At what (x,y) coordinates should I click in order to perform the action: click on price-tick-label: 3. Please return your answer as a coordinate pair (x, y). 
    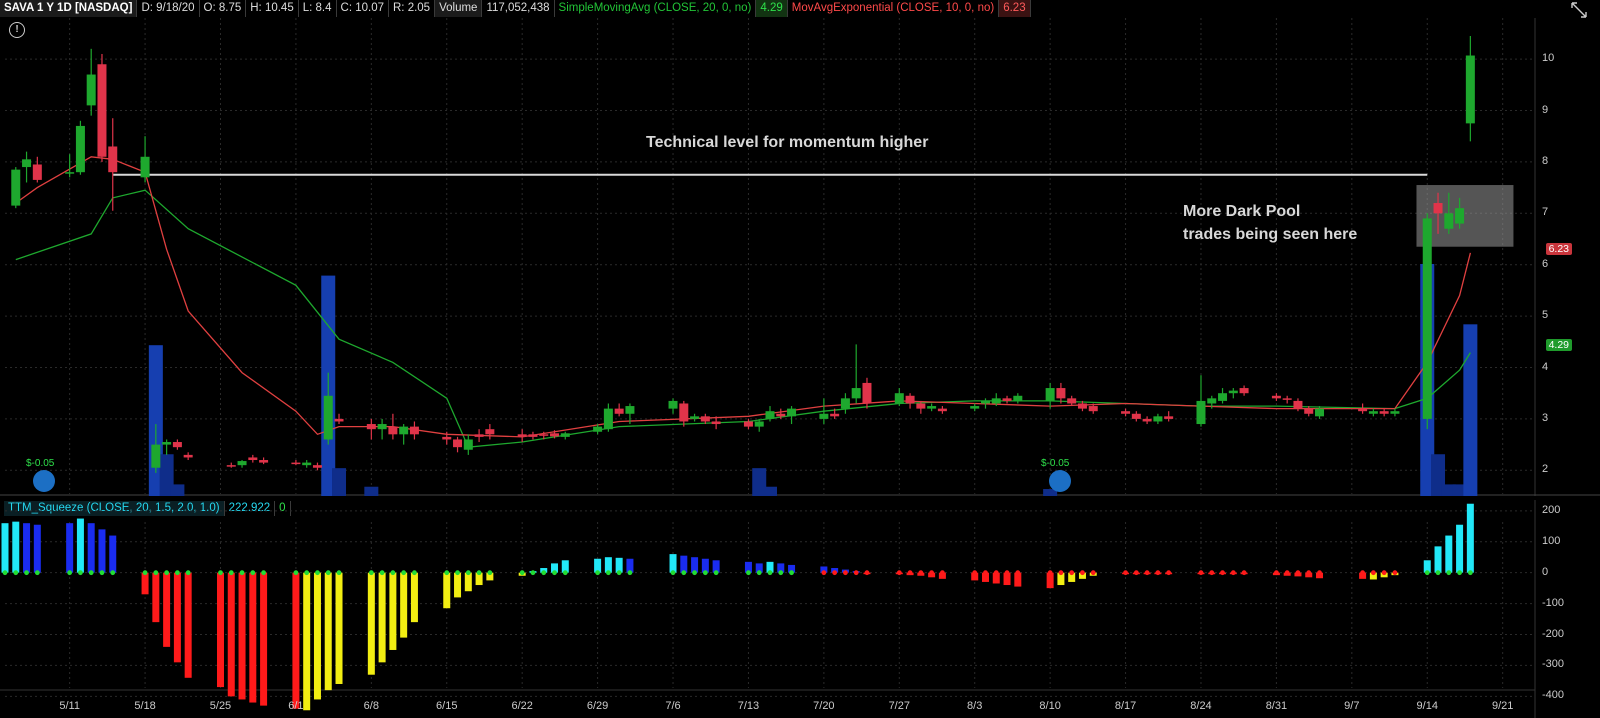
    Looking at the image, I should click on (1545, 417).